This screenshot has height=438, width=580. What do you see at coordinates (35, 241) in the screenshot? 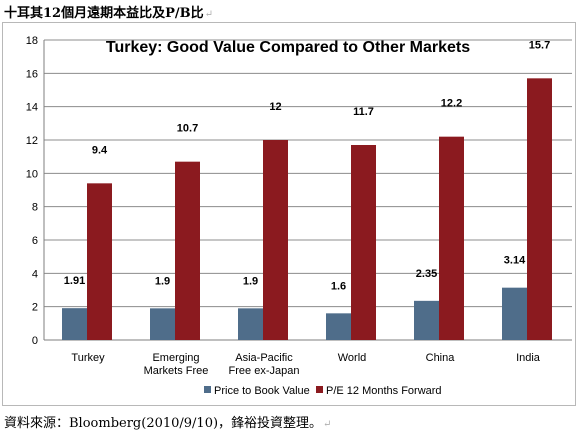
I see `y-tick-label: 6` at bounding box center [35, 241].